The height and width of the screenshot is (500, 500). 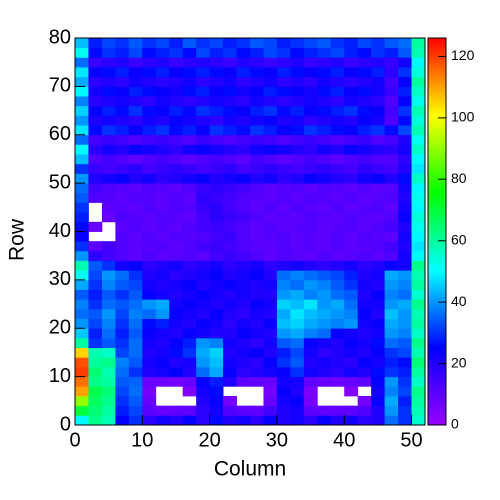 I want to click on x-axis-title: Column, so click(x=250, y=469).